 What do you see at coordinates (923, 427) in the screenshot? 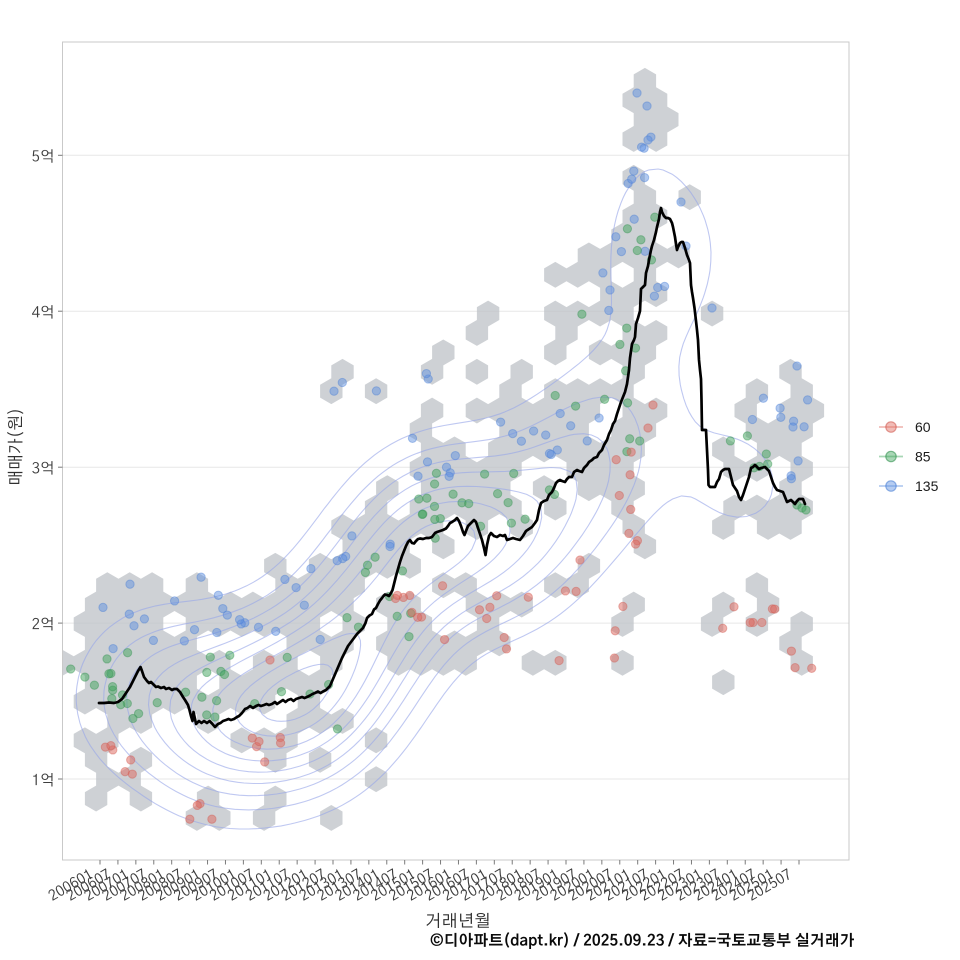
I see `svg-text: 60` at bounding box center [923, 427].